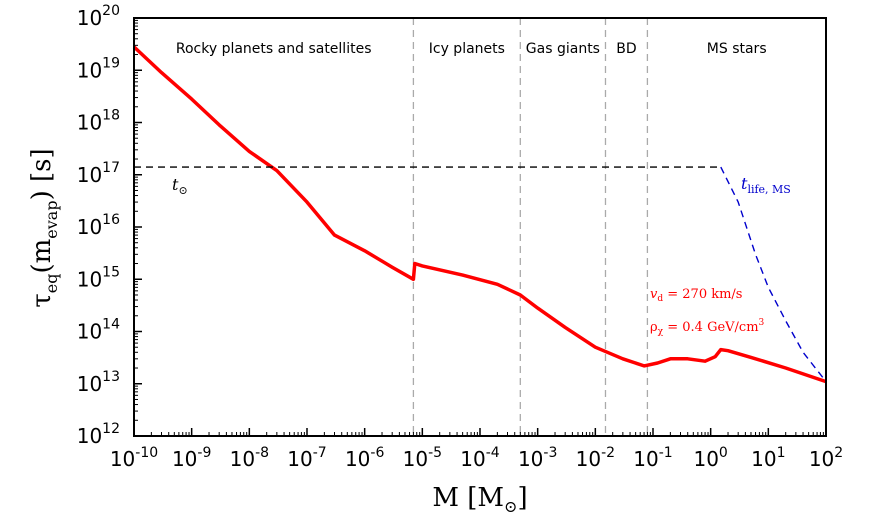  What do you see at coordinates (422, 458) in the screenshot?
I see `x-tick-label: 10⁻⁵` at bounding box center [422, 458].